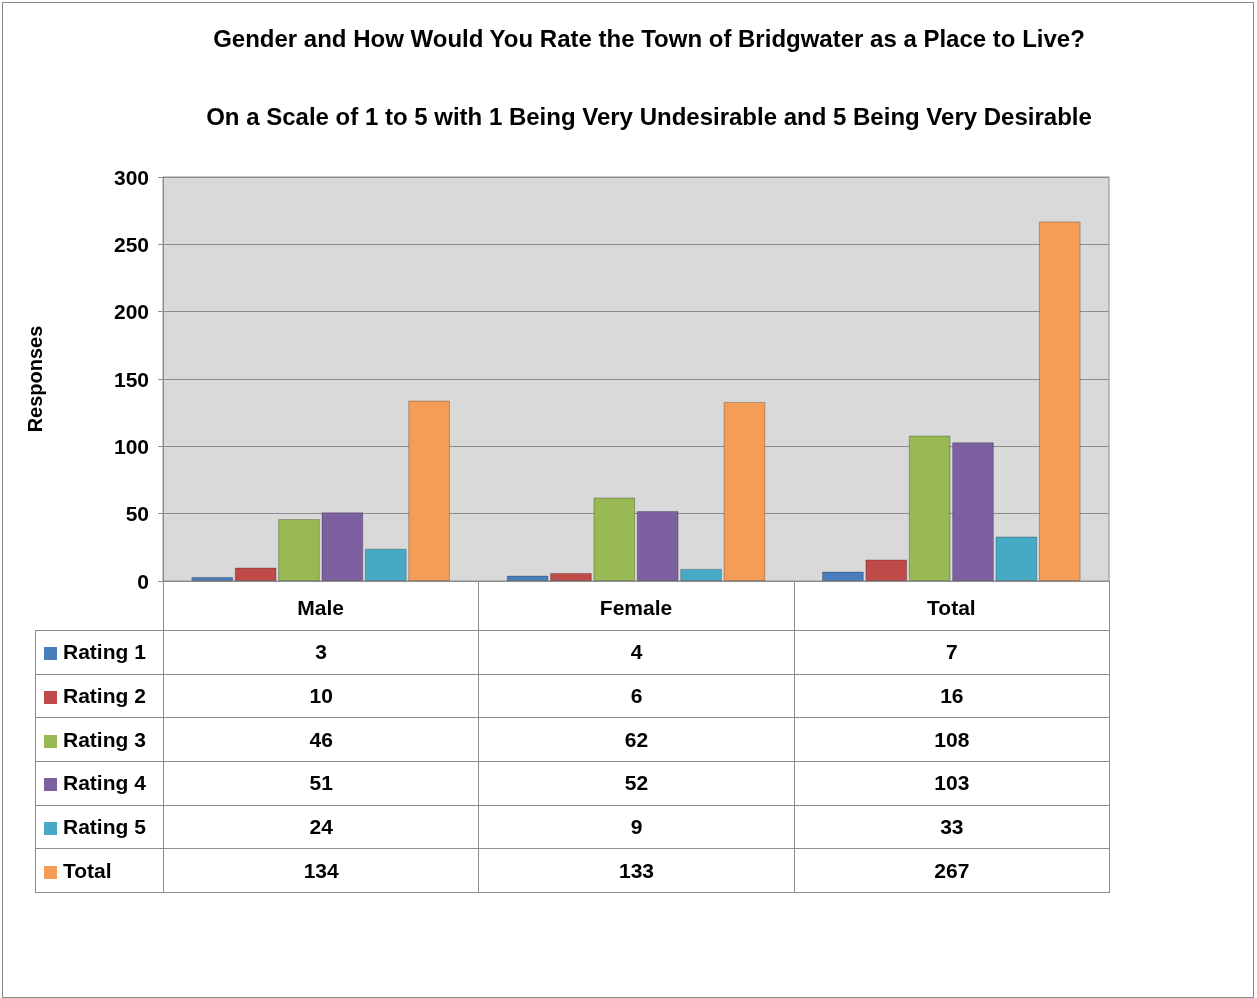  I want to click on data-label: 3, so click(321, 652).